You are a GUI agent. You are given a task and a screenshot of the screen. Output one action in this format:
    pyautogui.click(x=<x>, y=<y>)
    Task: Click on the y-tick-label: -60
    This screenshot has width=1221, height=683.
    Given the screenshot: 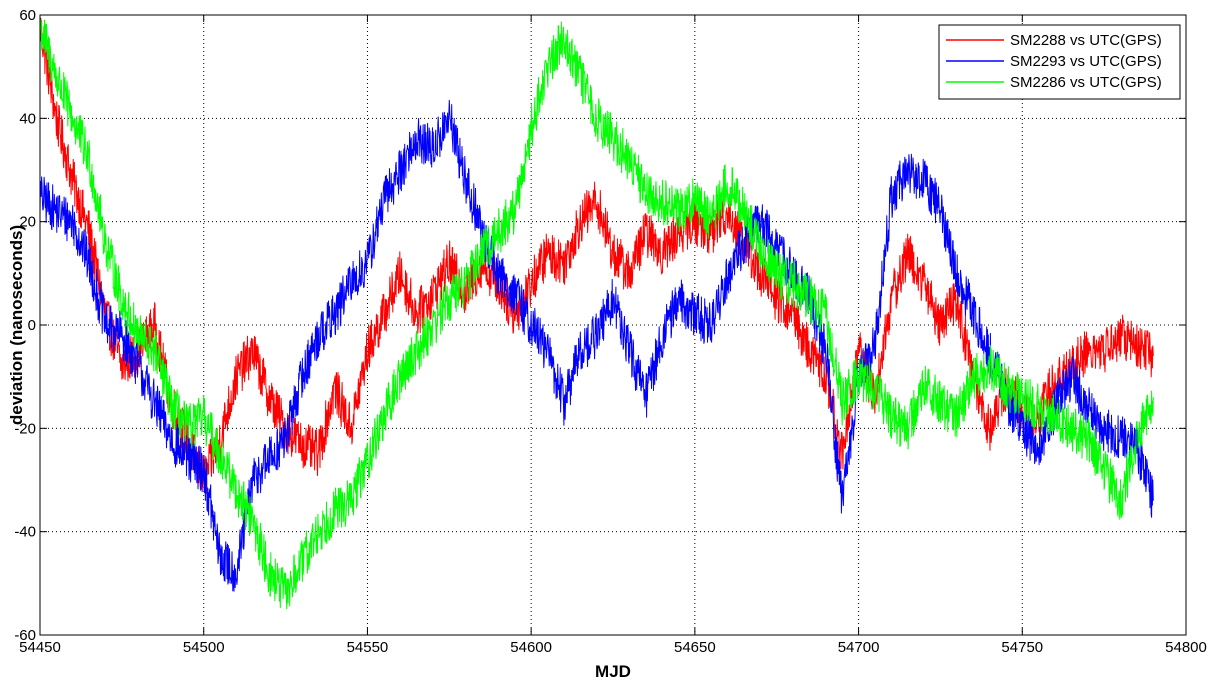 What is the action you would take?
    pyautogui.click(x=25, y=635)
    